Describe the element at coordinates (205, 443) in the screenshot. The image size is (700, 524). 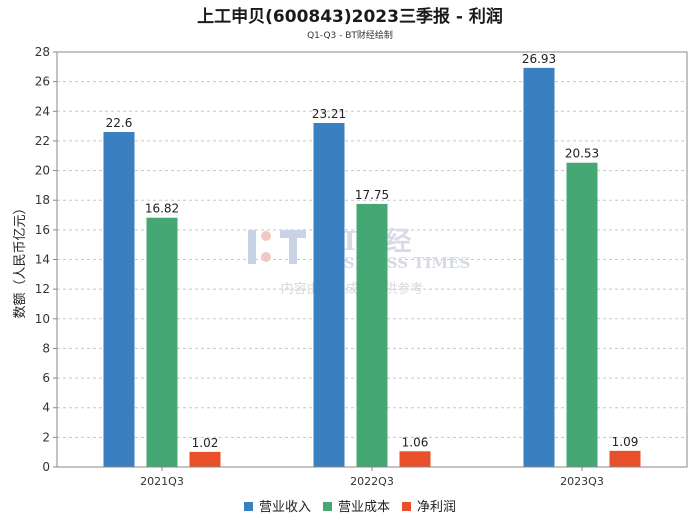
I see `data-label: 1.02` at that location.